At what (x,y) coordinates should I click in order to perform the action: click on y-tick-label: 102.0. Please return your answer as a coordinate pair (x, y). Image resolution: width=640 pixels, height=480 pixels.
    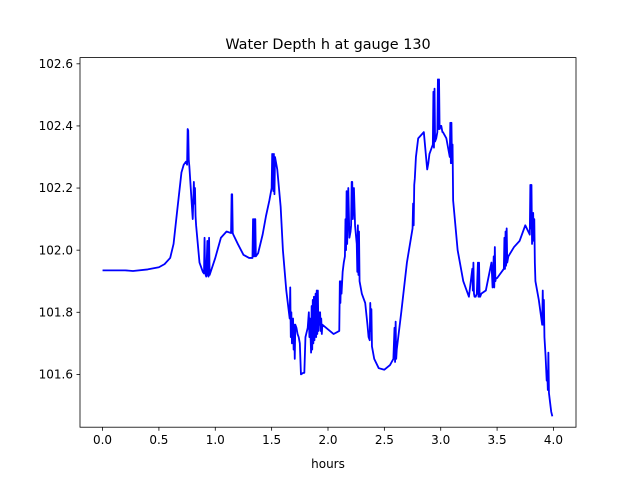
    Looking at the image, I should click on (56, 250).